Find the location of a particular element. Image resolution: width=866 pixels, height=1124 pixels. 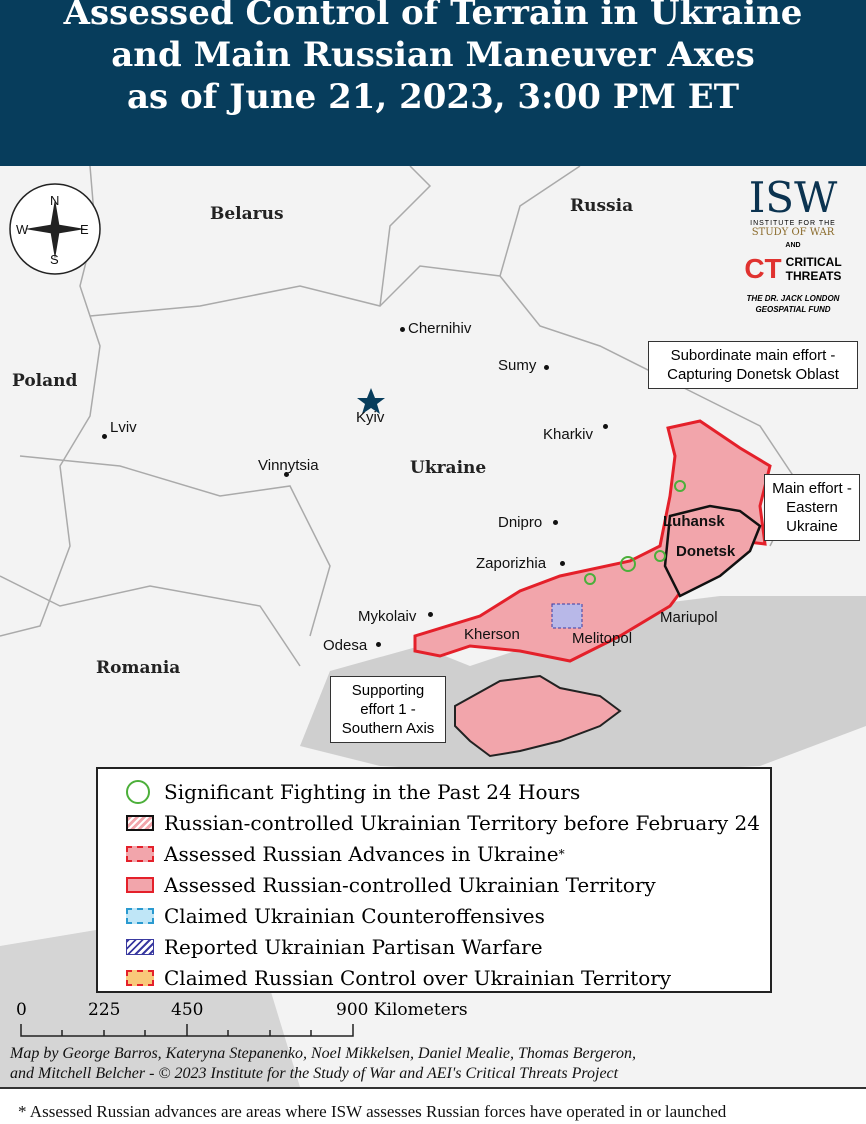

city-melitopol: Melitopol is located at coordinates (602, 638).